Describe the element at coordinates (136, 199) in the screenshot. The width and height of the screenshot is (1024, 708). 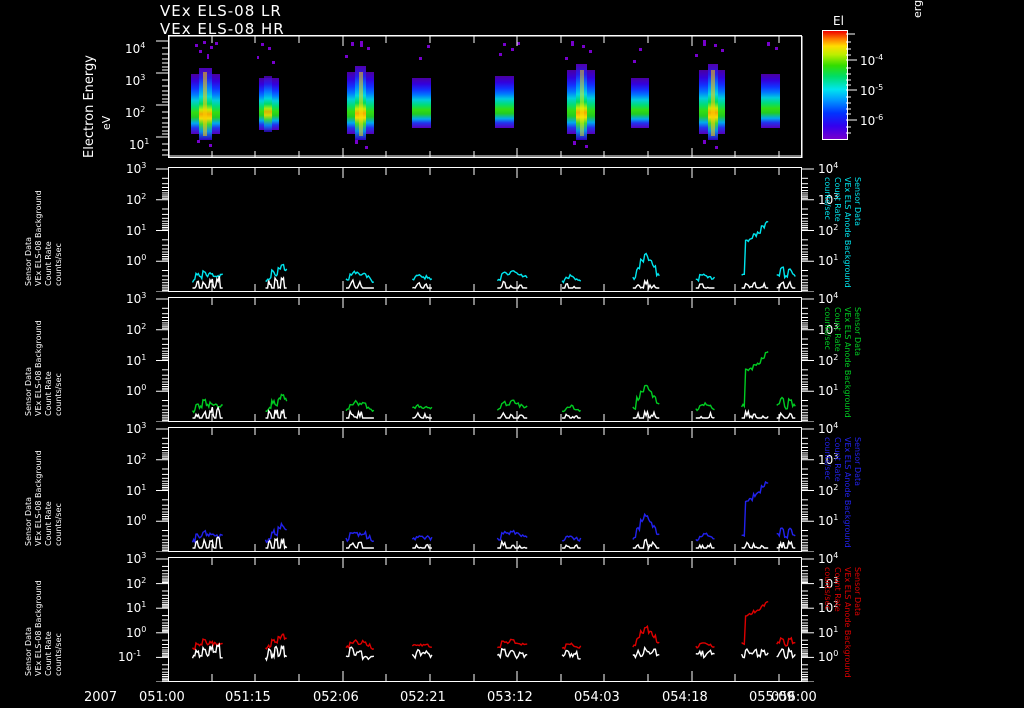
I see `anode-1-y-tick-label-left: 102` at that location.